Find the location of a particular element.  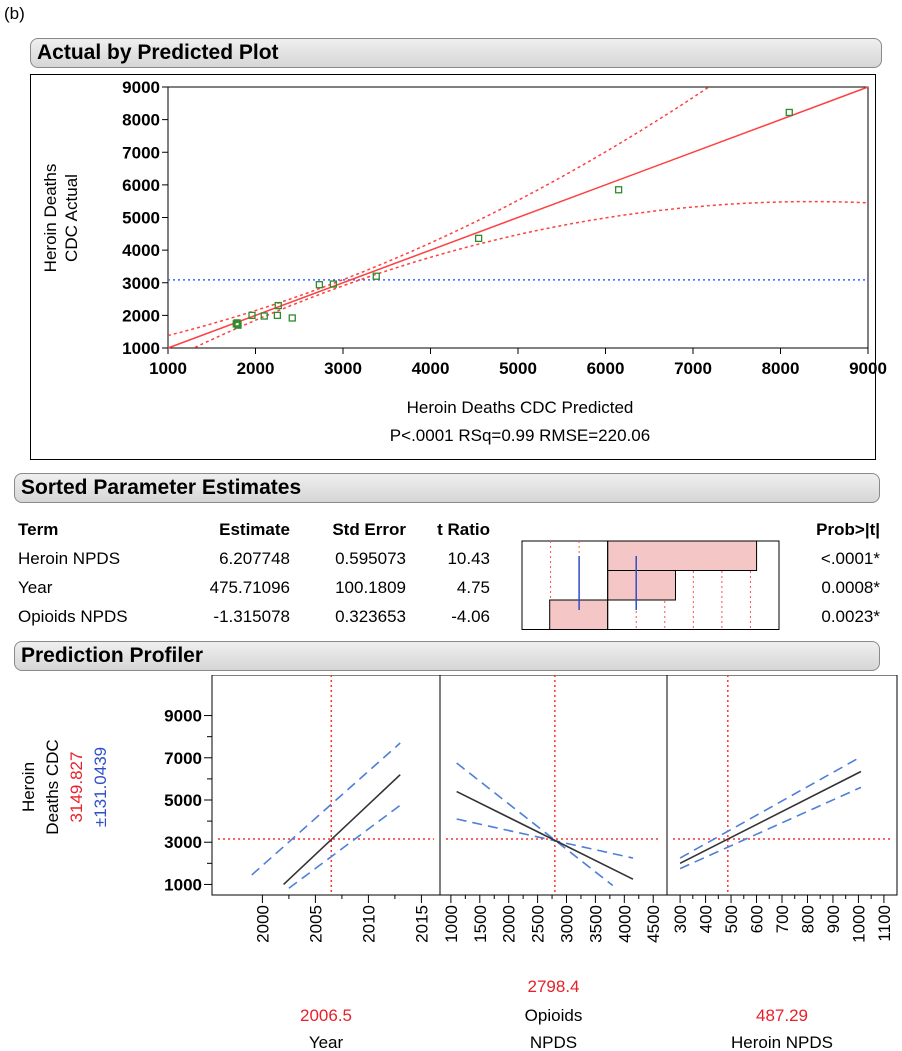

prediction-profiler-header: Prediction Profiler is located at coordinates (447, 656).